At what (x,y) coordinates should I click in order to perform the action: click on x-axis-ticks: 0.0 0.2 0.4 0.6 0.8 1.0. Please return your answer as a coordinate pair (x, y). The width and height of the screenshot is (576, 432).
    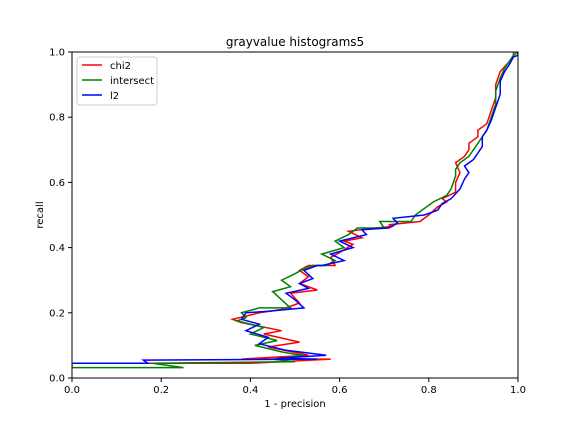
    Looking at the image, I should click on (295, 387).